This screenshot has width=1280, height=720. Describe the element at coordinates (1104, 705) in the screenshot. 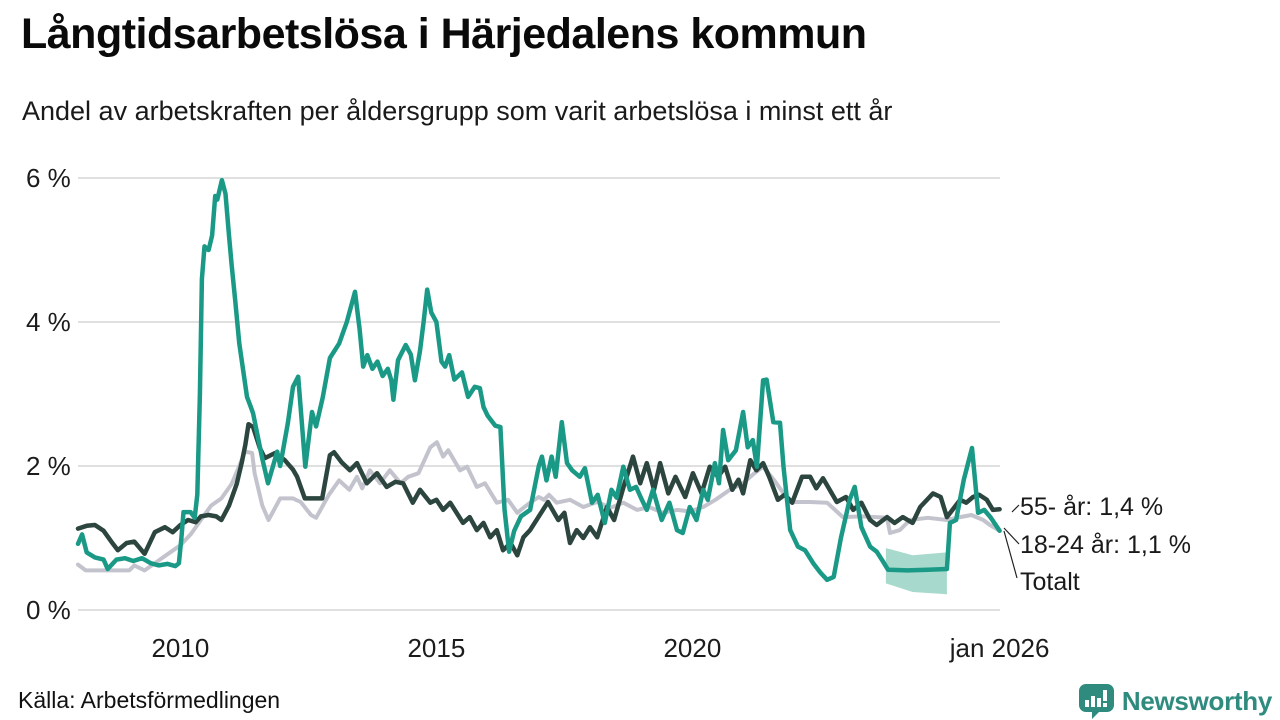

I see `logo-exclamation-dot-icon` at that location.